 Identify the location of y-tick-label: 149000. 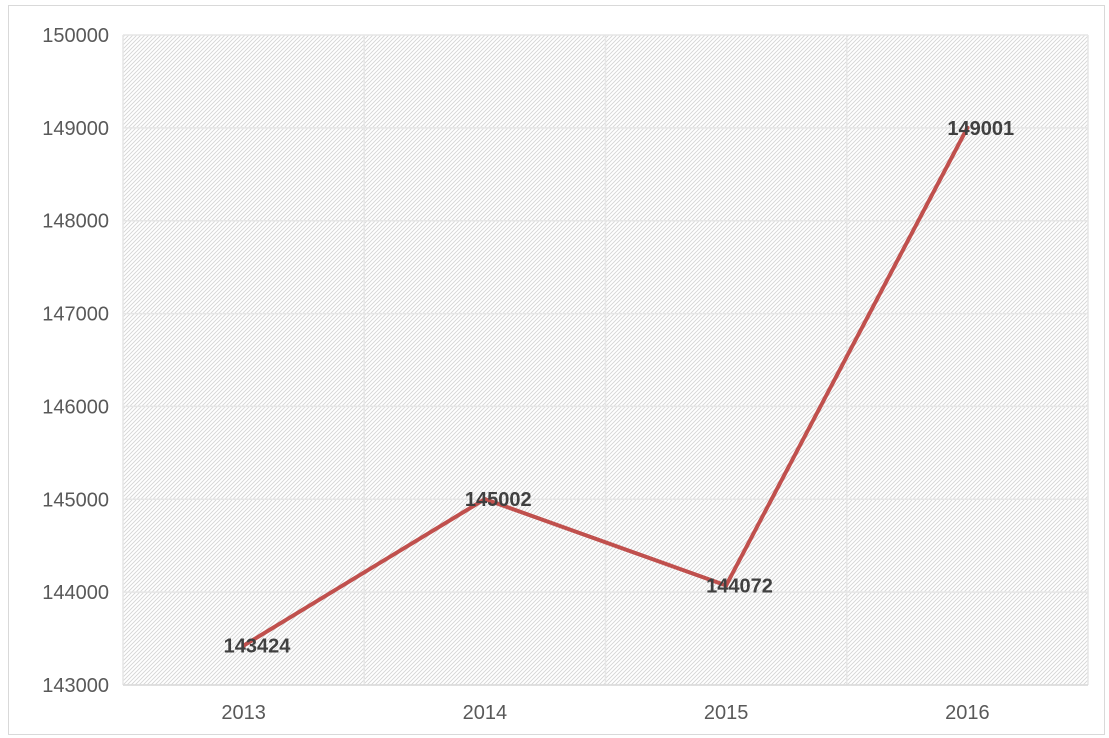
(75, 129).